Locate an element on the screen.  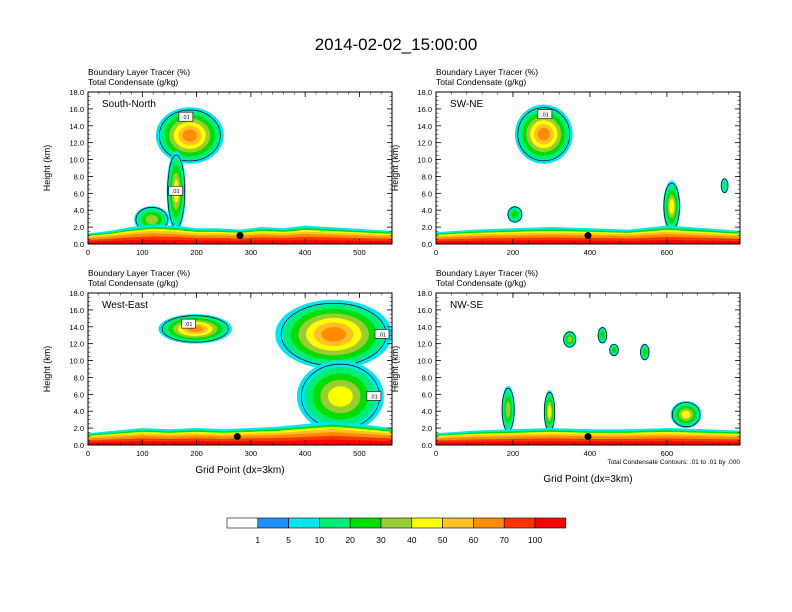
x-tick-label: 0 is located at coordinates (436, 252).